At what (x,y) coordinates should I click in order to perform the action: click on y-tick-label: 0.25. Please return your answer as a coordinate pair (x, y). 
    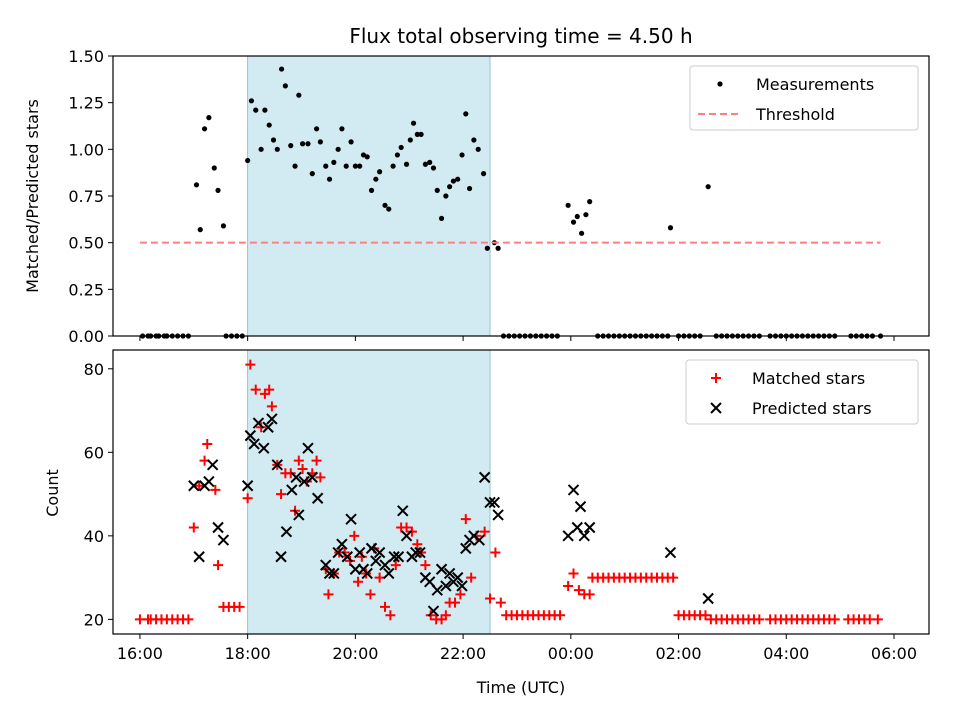
    Looking at the image, I should click on (86, 289).